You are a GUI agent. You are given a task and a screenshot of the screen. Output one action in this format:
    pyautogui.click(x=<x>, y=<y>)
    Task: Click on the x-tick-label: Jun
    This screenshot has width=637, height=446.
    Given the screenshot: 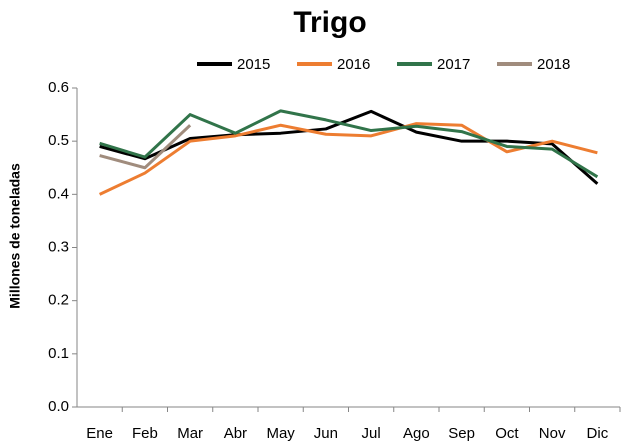 What is the action you would take?
    pyautogui.click(x=326, y=433)
    